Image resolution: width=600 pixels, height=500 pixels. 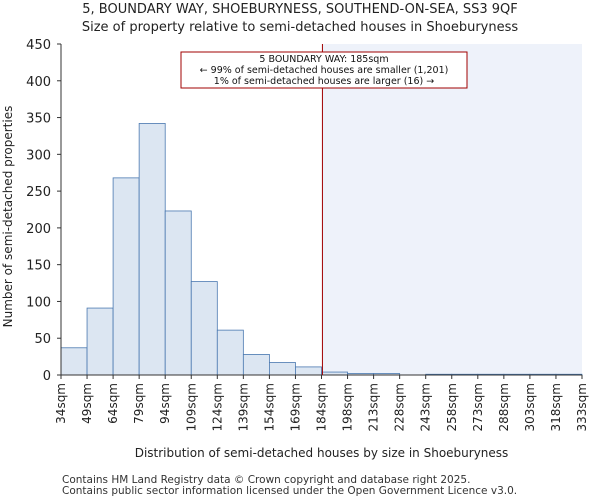 What do you see at coordinates (230, 352) in the screenshot?
I see `bar-124sqm` at bounding box center [230, 352].